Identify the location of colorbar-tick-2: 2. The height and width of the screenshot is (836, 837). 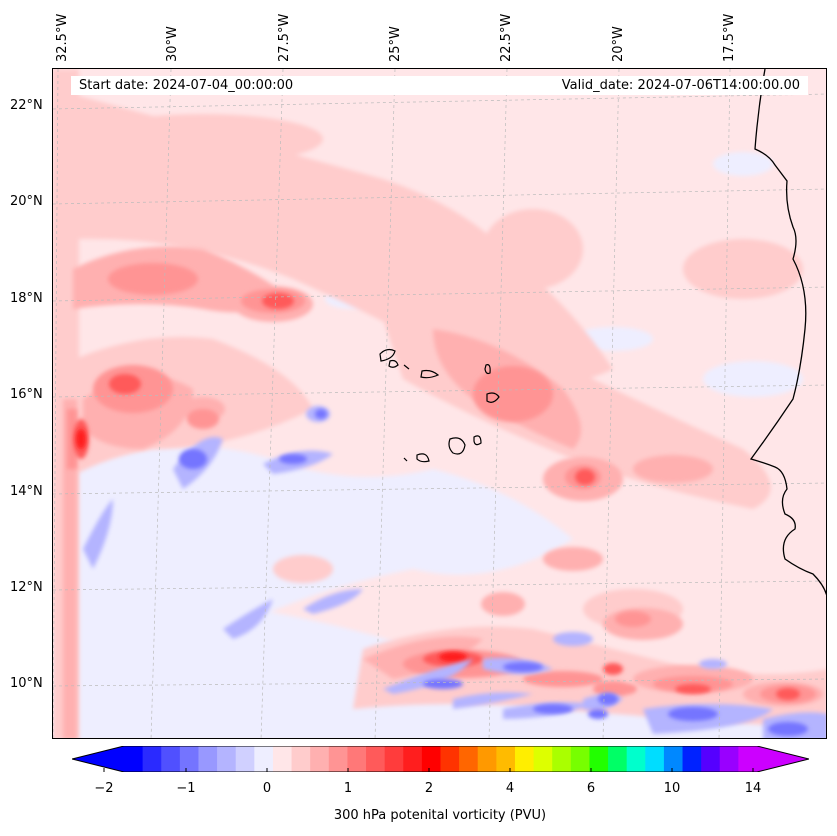
(429, 788).